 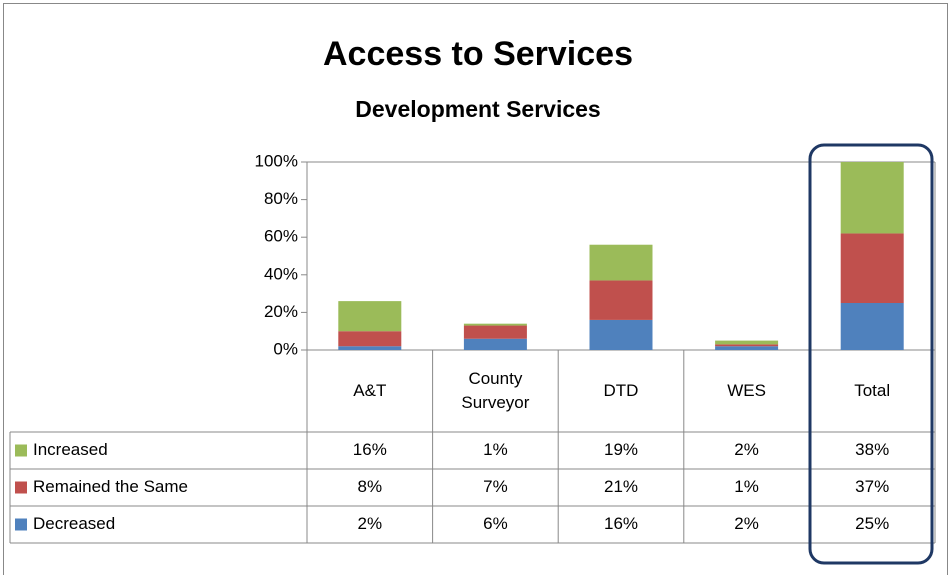 What do you see at coordinates (477, 109) in the screenshot?
I see `chart-subtitle: Development Services` at bounding box center [477, 109].